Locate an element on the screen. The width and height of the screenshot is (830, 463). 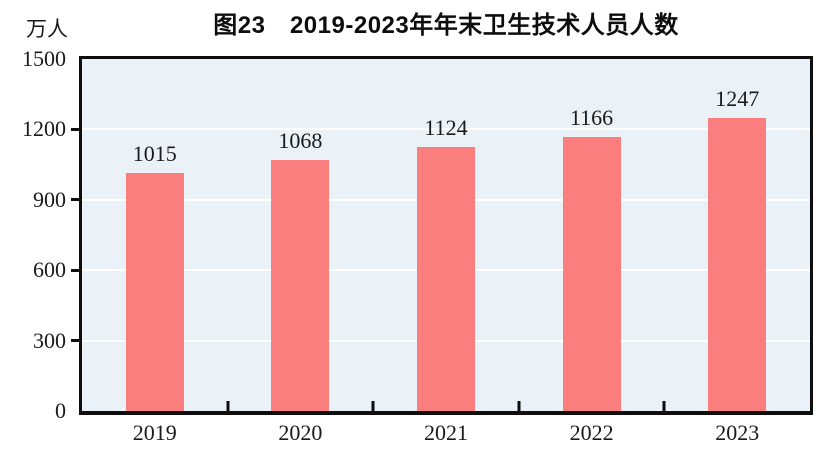
chart-title: 图23 2019-2023年年末卫生技术人员人数 is located at coordinates (446, 25).